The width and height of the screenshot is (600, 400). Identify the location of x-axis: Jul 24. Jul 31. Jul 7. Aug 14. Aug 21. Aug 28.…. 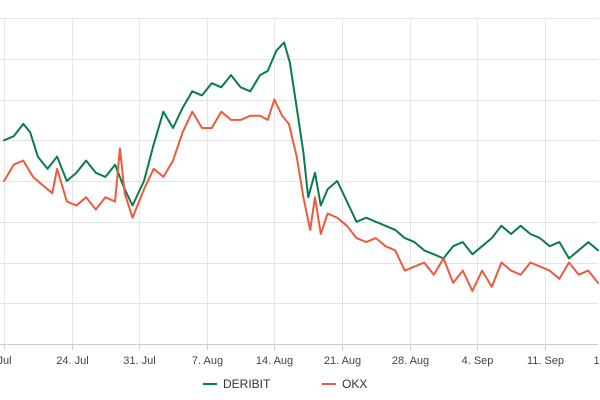
(300, 355).